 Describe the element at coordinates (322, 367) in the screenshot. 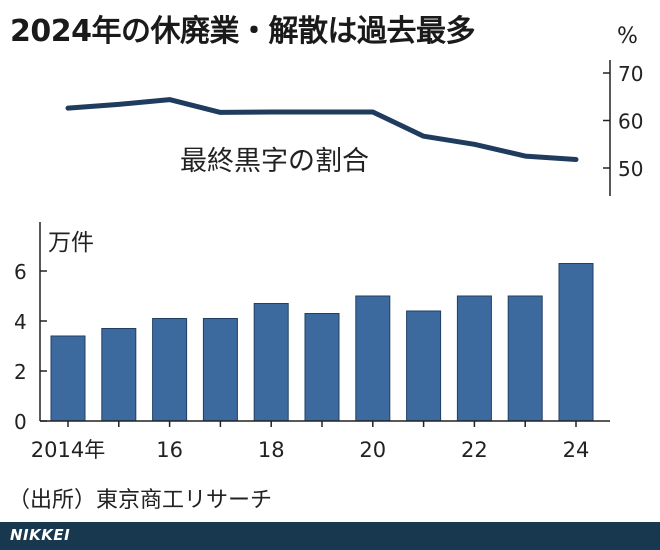

I see `bar-2019` at that location.